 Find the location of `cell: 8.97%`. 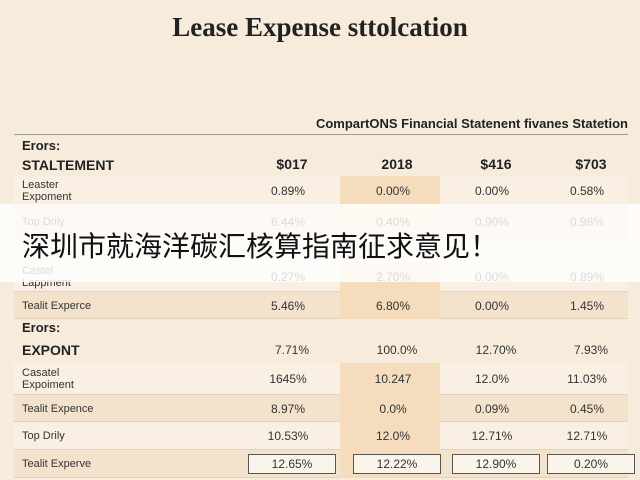

cell: 8.97% is located at coordinates (288, 408).